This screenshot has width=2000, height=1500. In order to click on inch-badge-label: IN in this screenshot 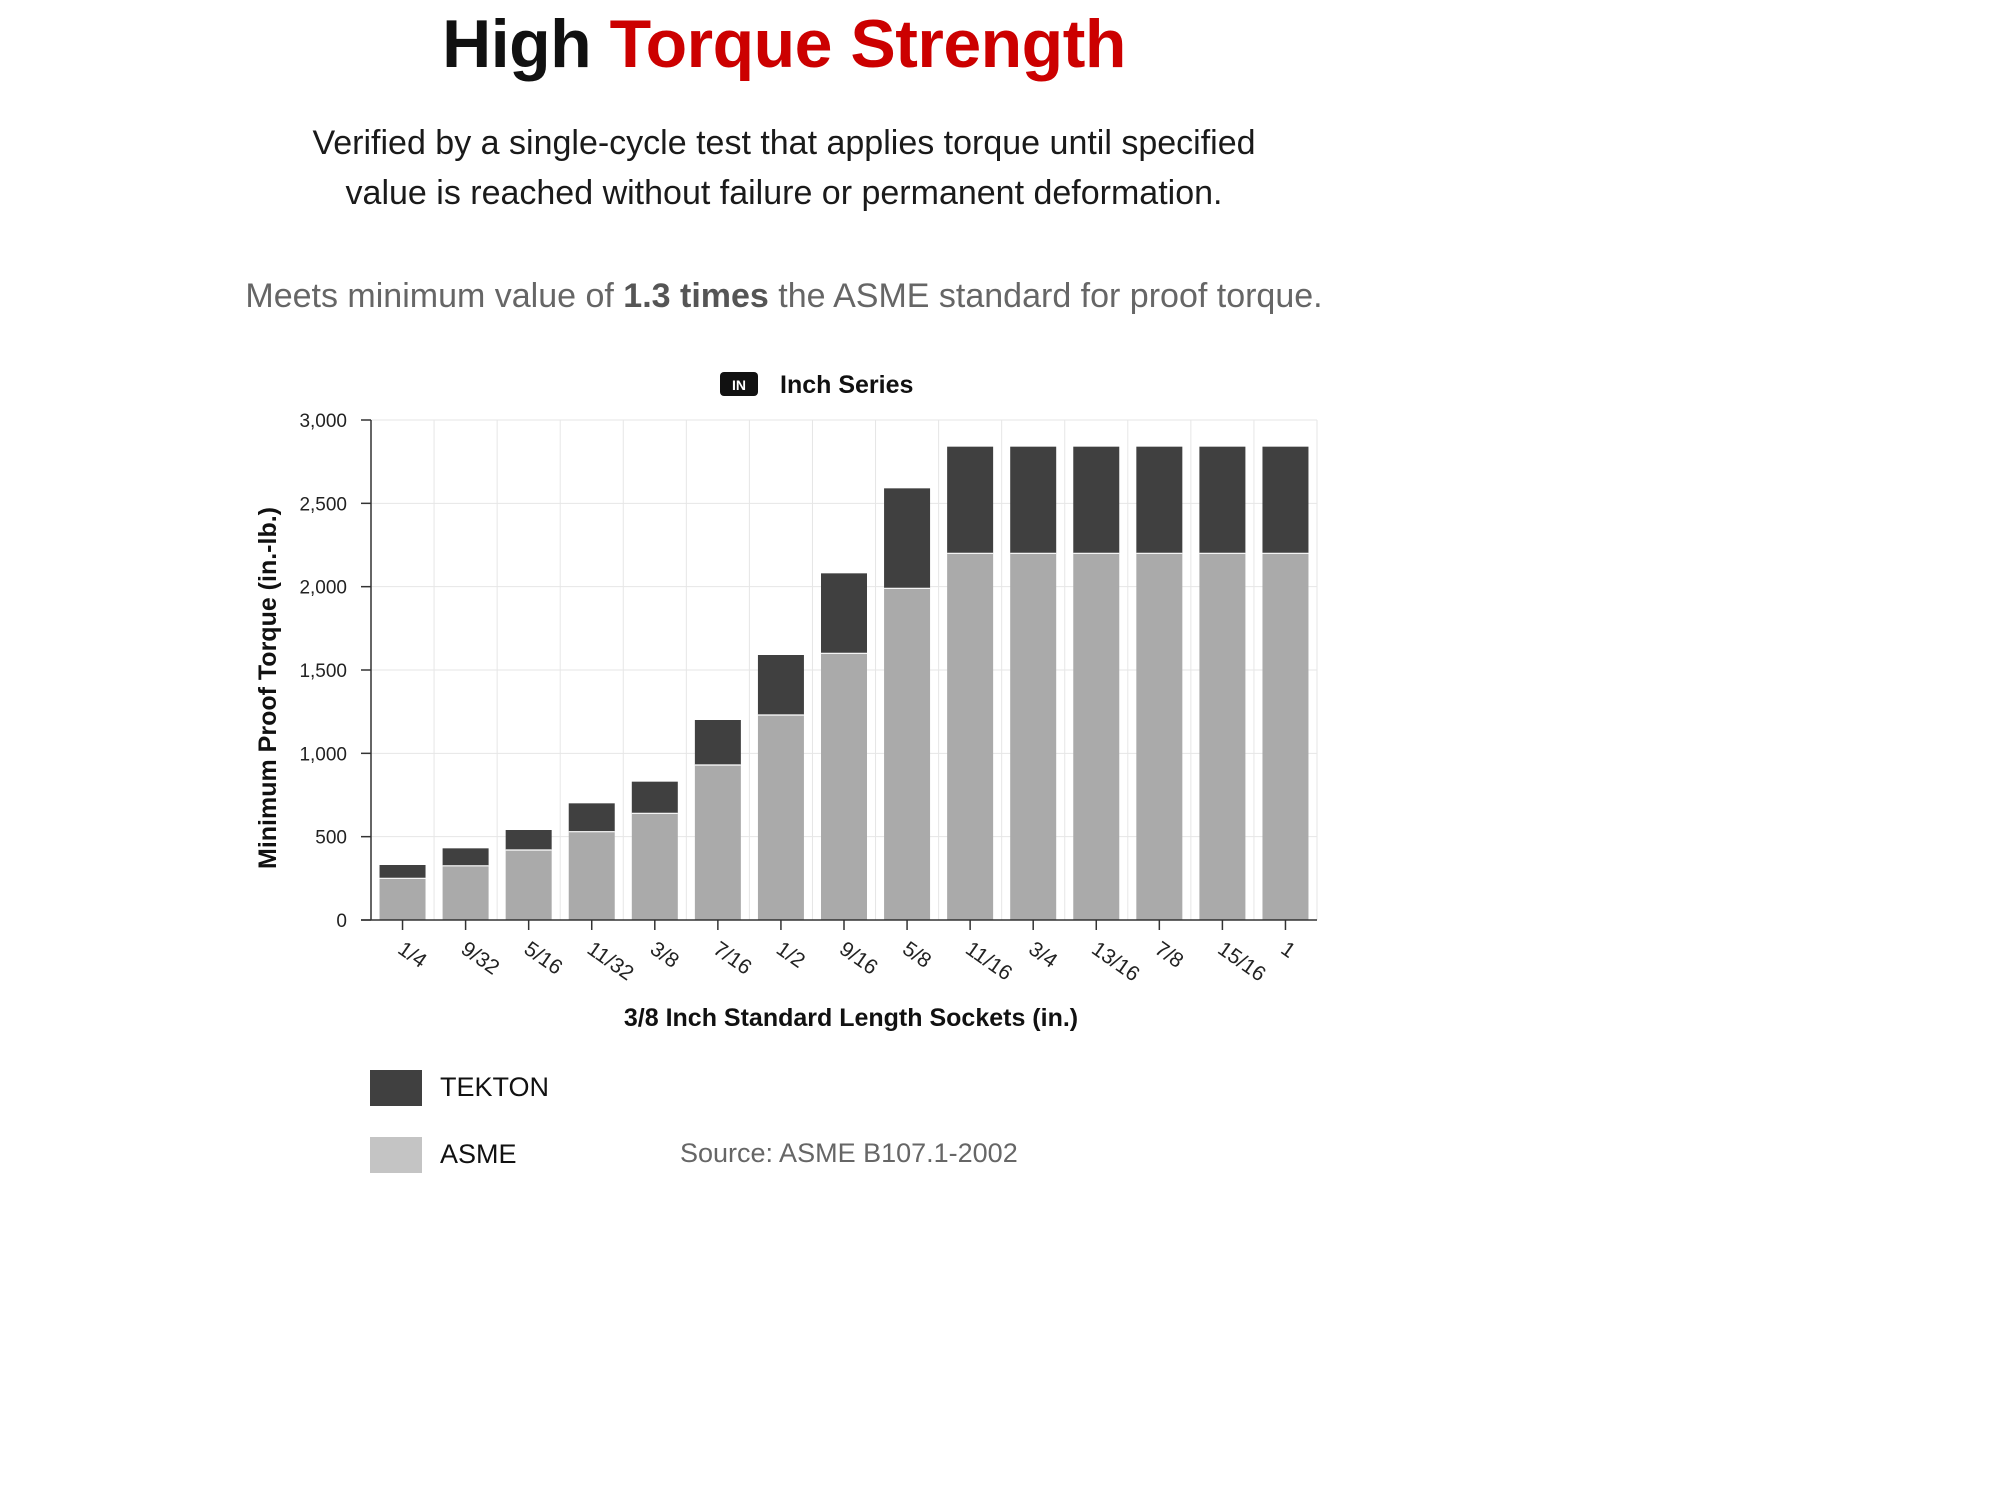, I will do `click(739, 385)`.